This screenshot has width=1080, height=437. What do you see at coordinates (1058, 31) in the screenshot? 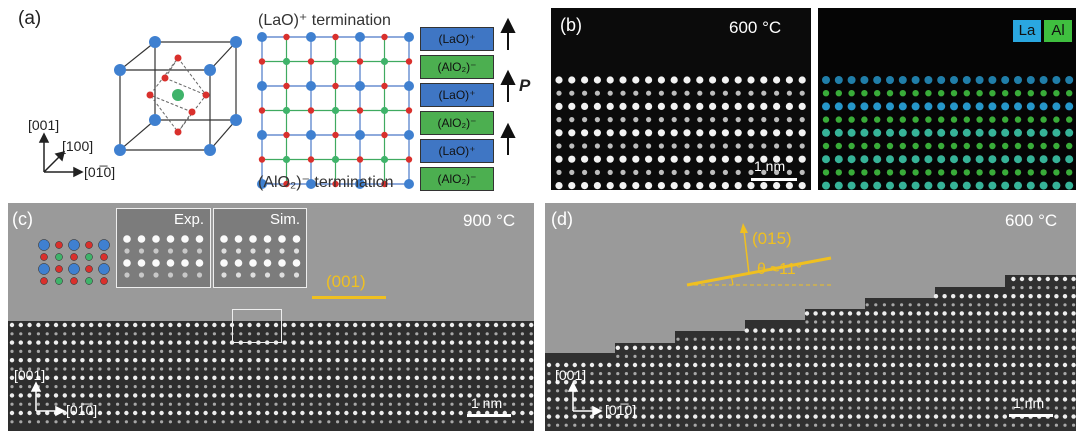
I see `legend-al: Al` at bounding box center [1058, 31].